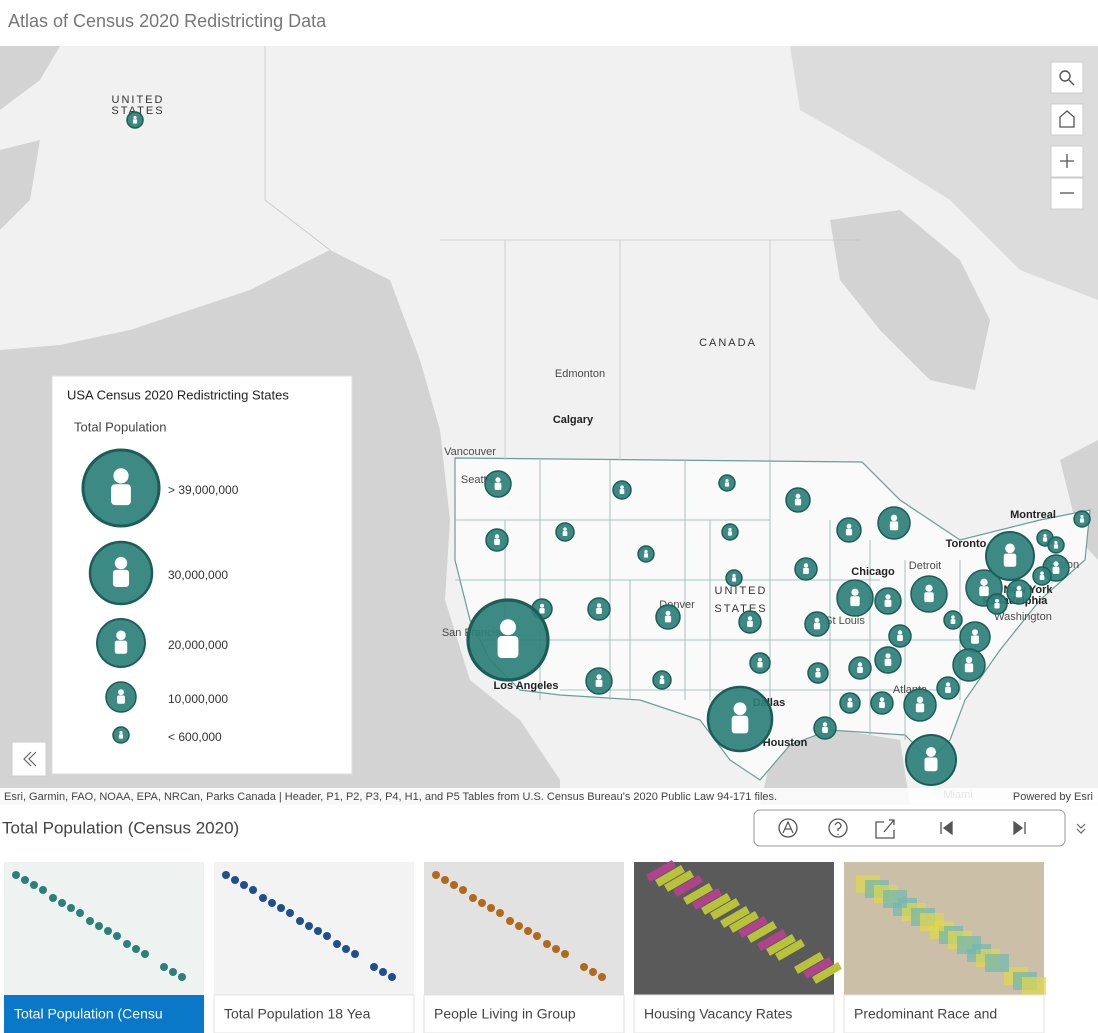 The image size is (1098, 1033). I want to click on story-card: Total Population 18 Yea, so click(314, 947).